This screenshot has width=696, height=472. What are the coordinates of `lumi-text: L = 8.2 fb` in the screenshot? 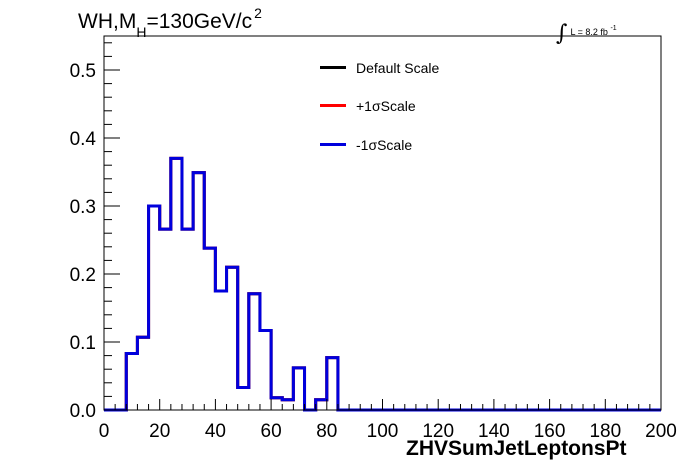 It's located at (589, 32).